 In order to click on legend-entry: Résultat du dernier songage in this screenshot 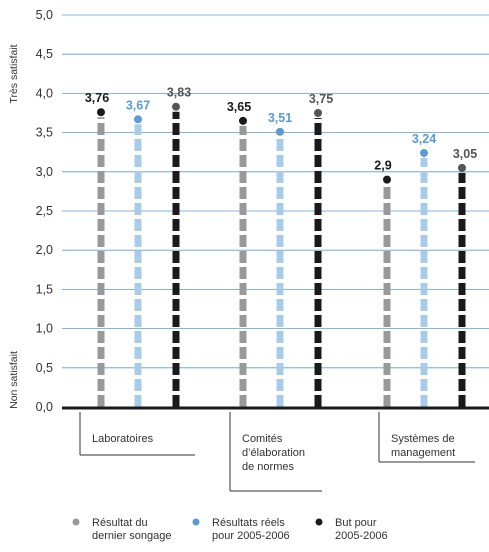, I will do `click(132, 529)`.